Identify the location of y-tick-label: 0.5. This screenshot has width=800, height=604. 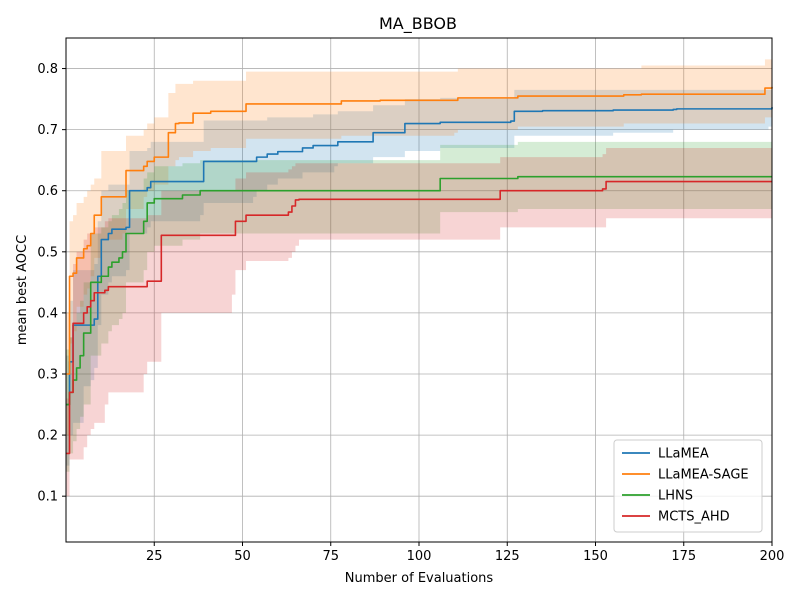
(47, 252).